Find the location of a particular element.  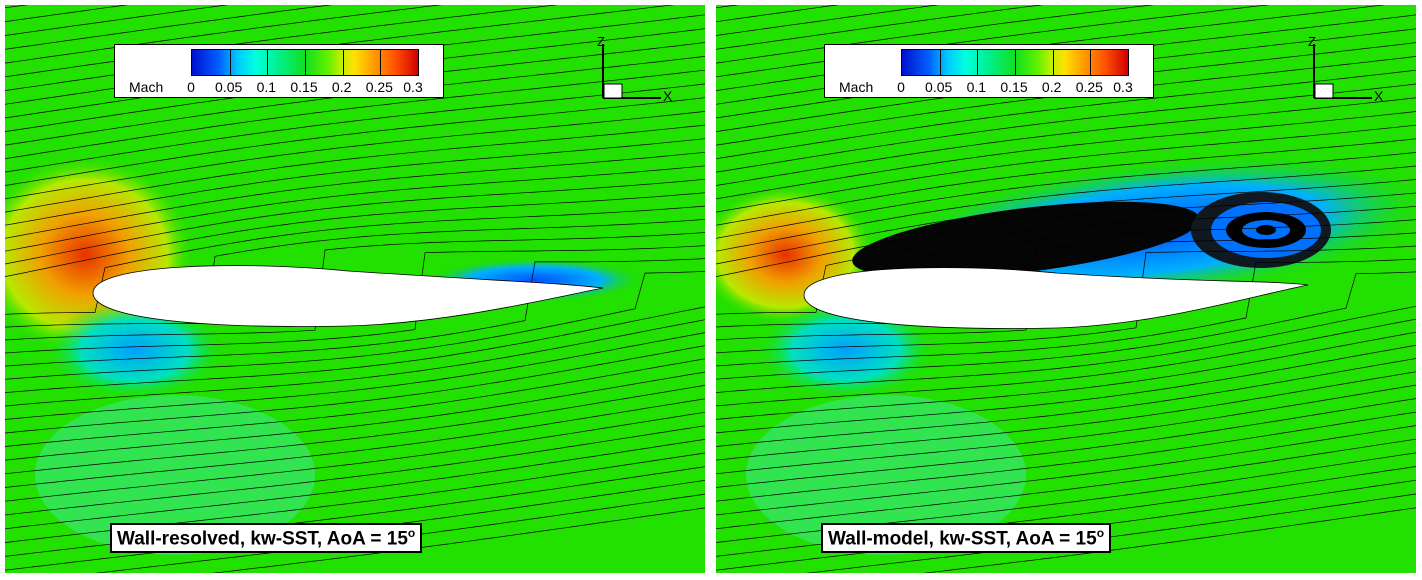

caption-text: Wall-model, kw-SST, AoA = 15 is located at coordinates (962, 539).